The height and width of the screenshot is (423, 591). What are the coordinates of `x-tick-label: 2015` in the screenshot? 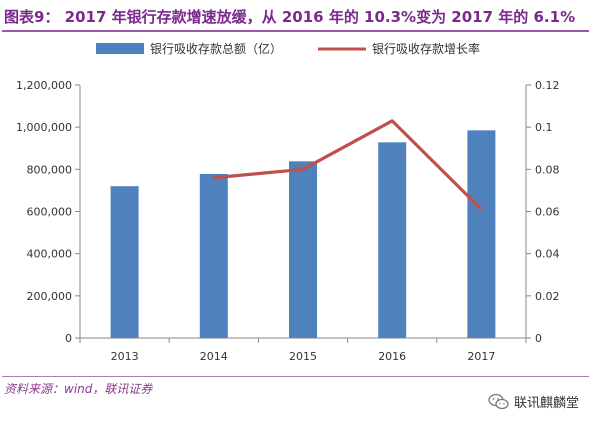 It's located at (303, 356).